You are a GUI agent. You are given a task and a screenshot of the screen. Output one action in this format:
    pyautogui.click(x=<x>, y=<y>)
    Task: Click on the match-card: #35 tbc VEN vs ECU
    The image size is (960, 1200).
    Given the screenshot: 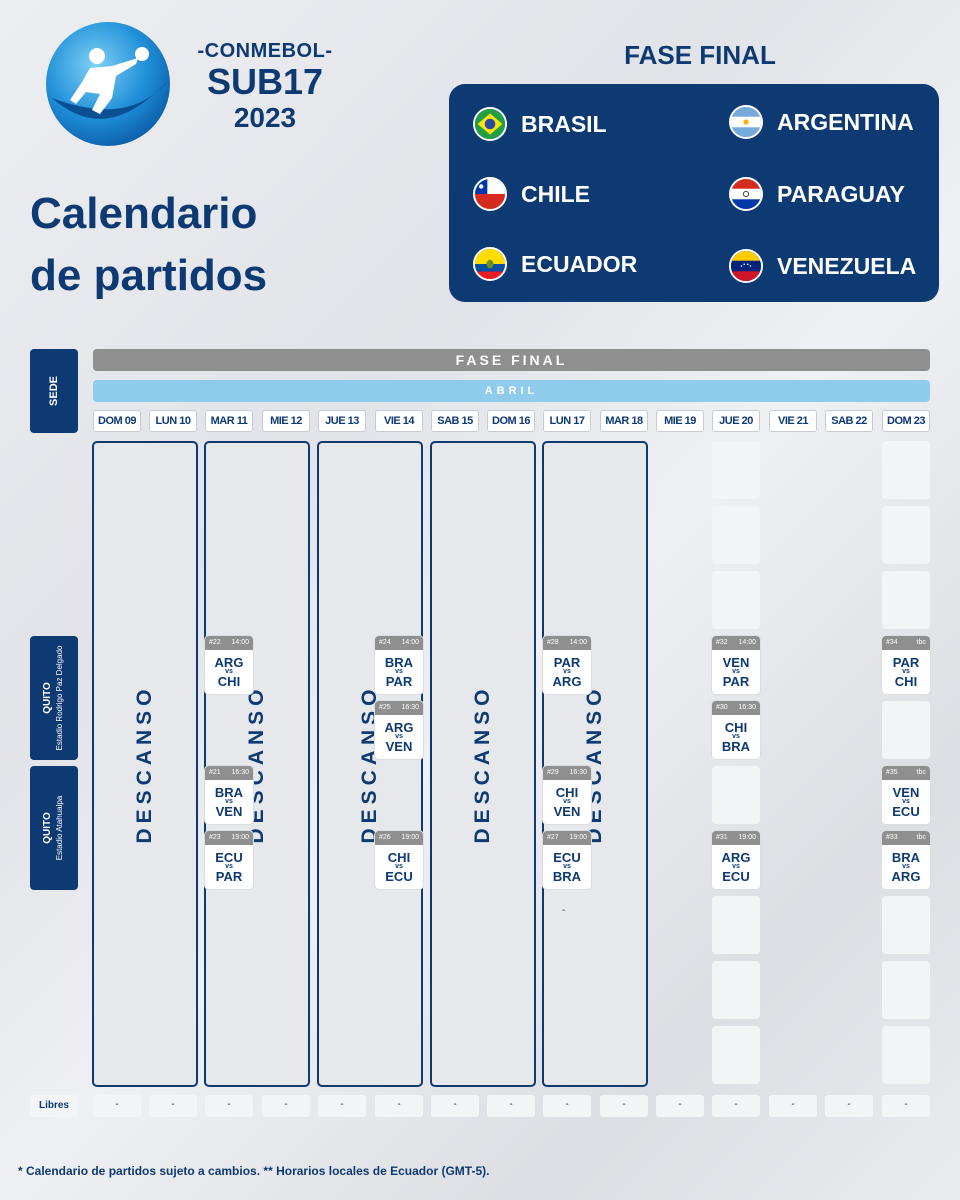 What is the action you would take?
    pyautogui.click(x=906, y=795)
    